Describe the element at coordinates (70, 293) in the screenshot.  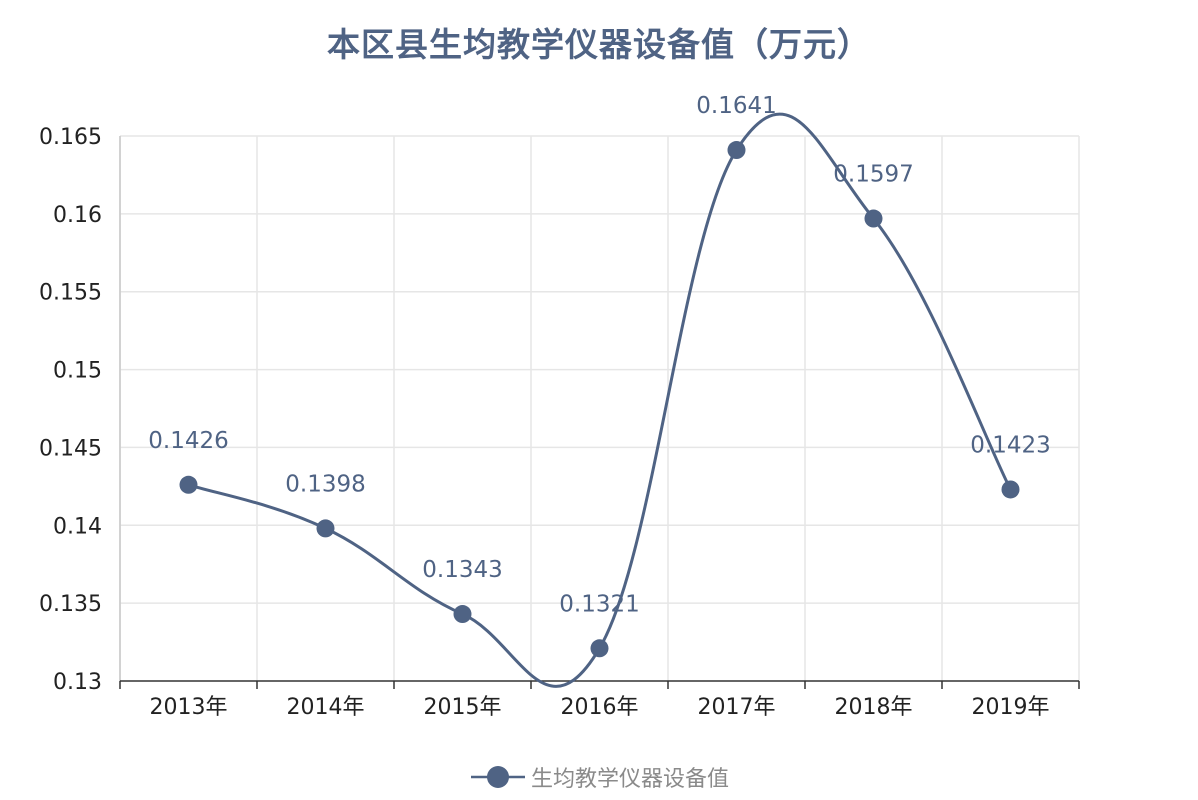
I see `y-tick-label: 0.155` at that location.